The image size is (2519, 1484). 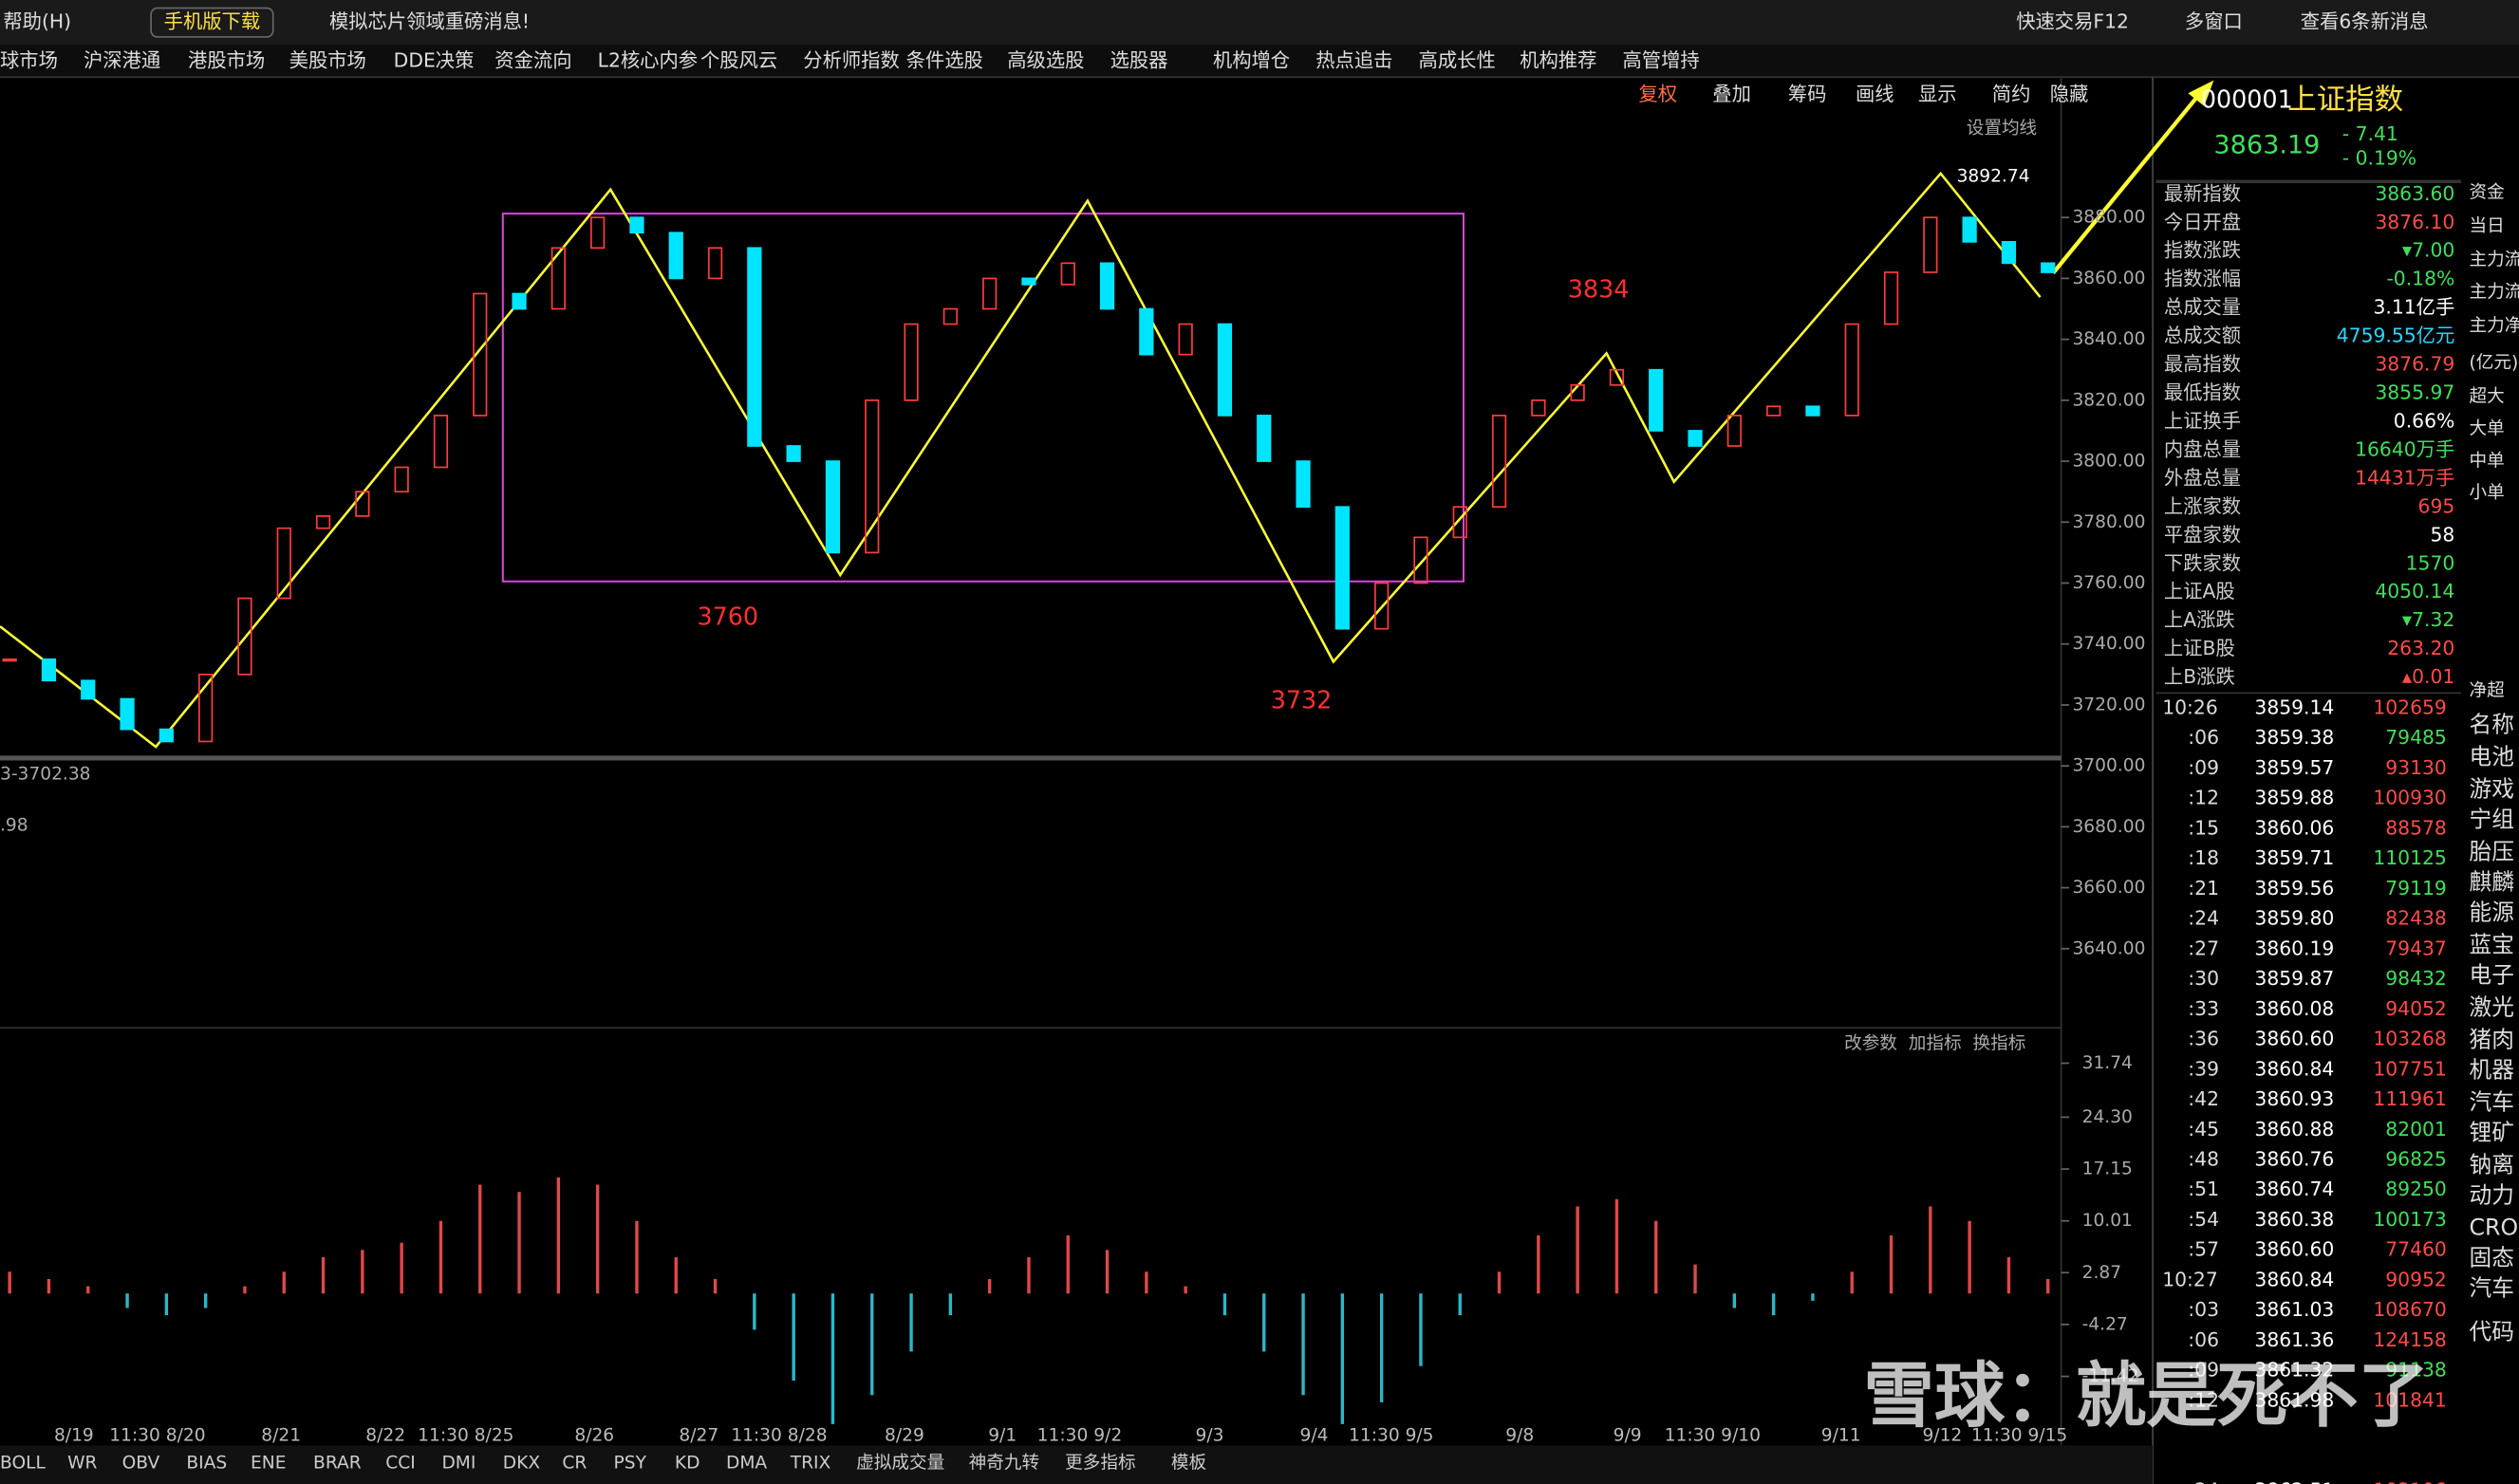 What do you see at coordinates (2072, 21) in the screenshot?
I see `trade-button: 快速交易F12` at bounding box center [2072, 21].